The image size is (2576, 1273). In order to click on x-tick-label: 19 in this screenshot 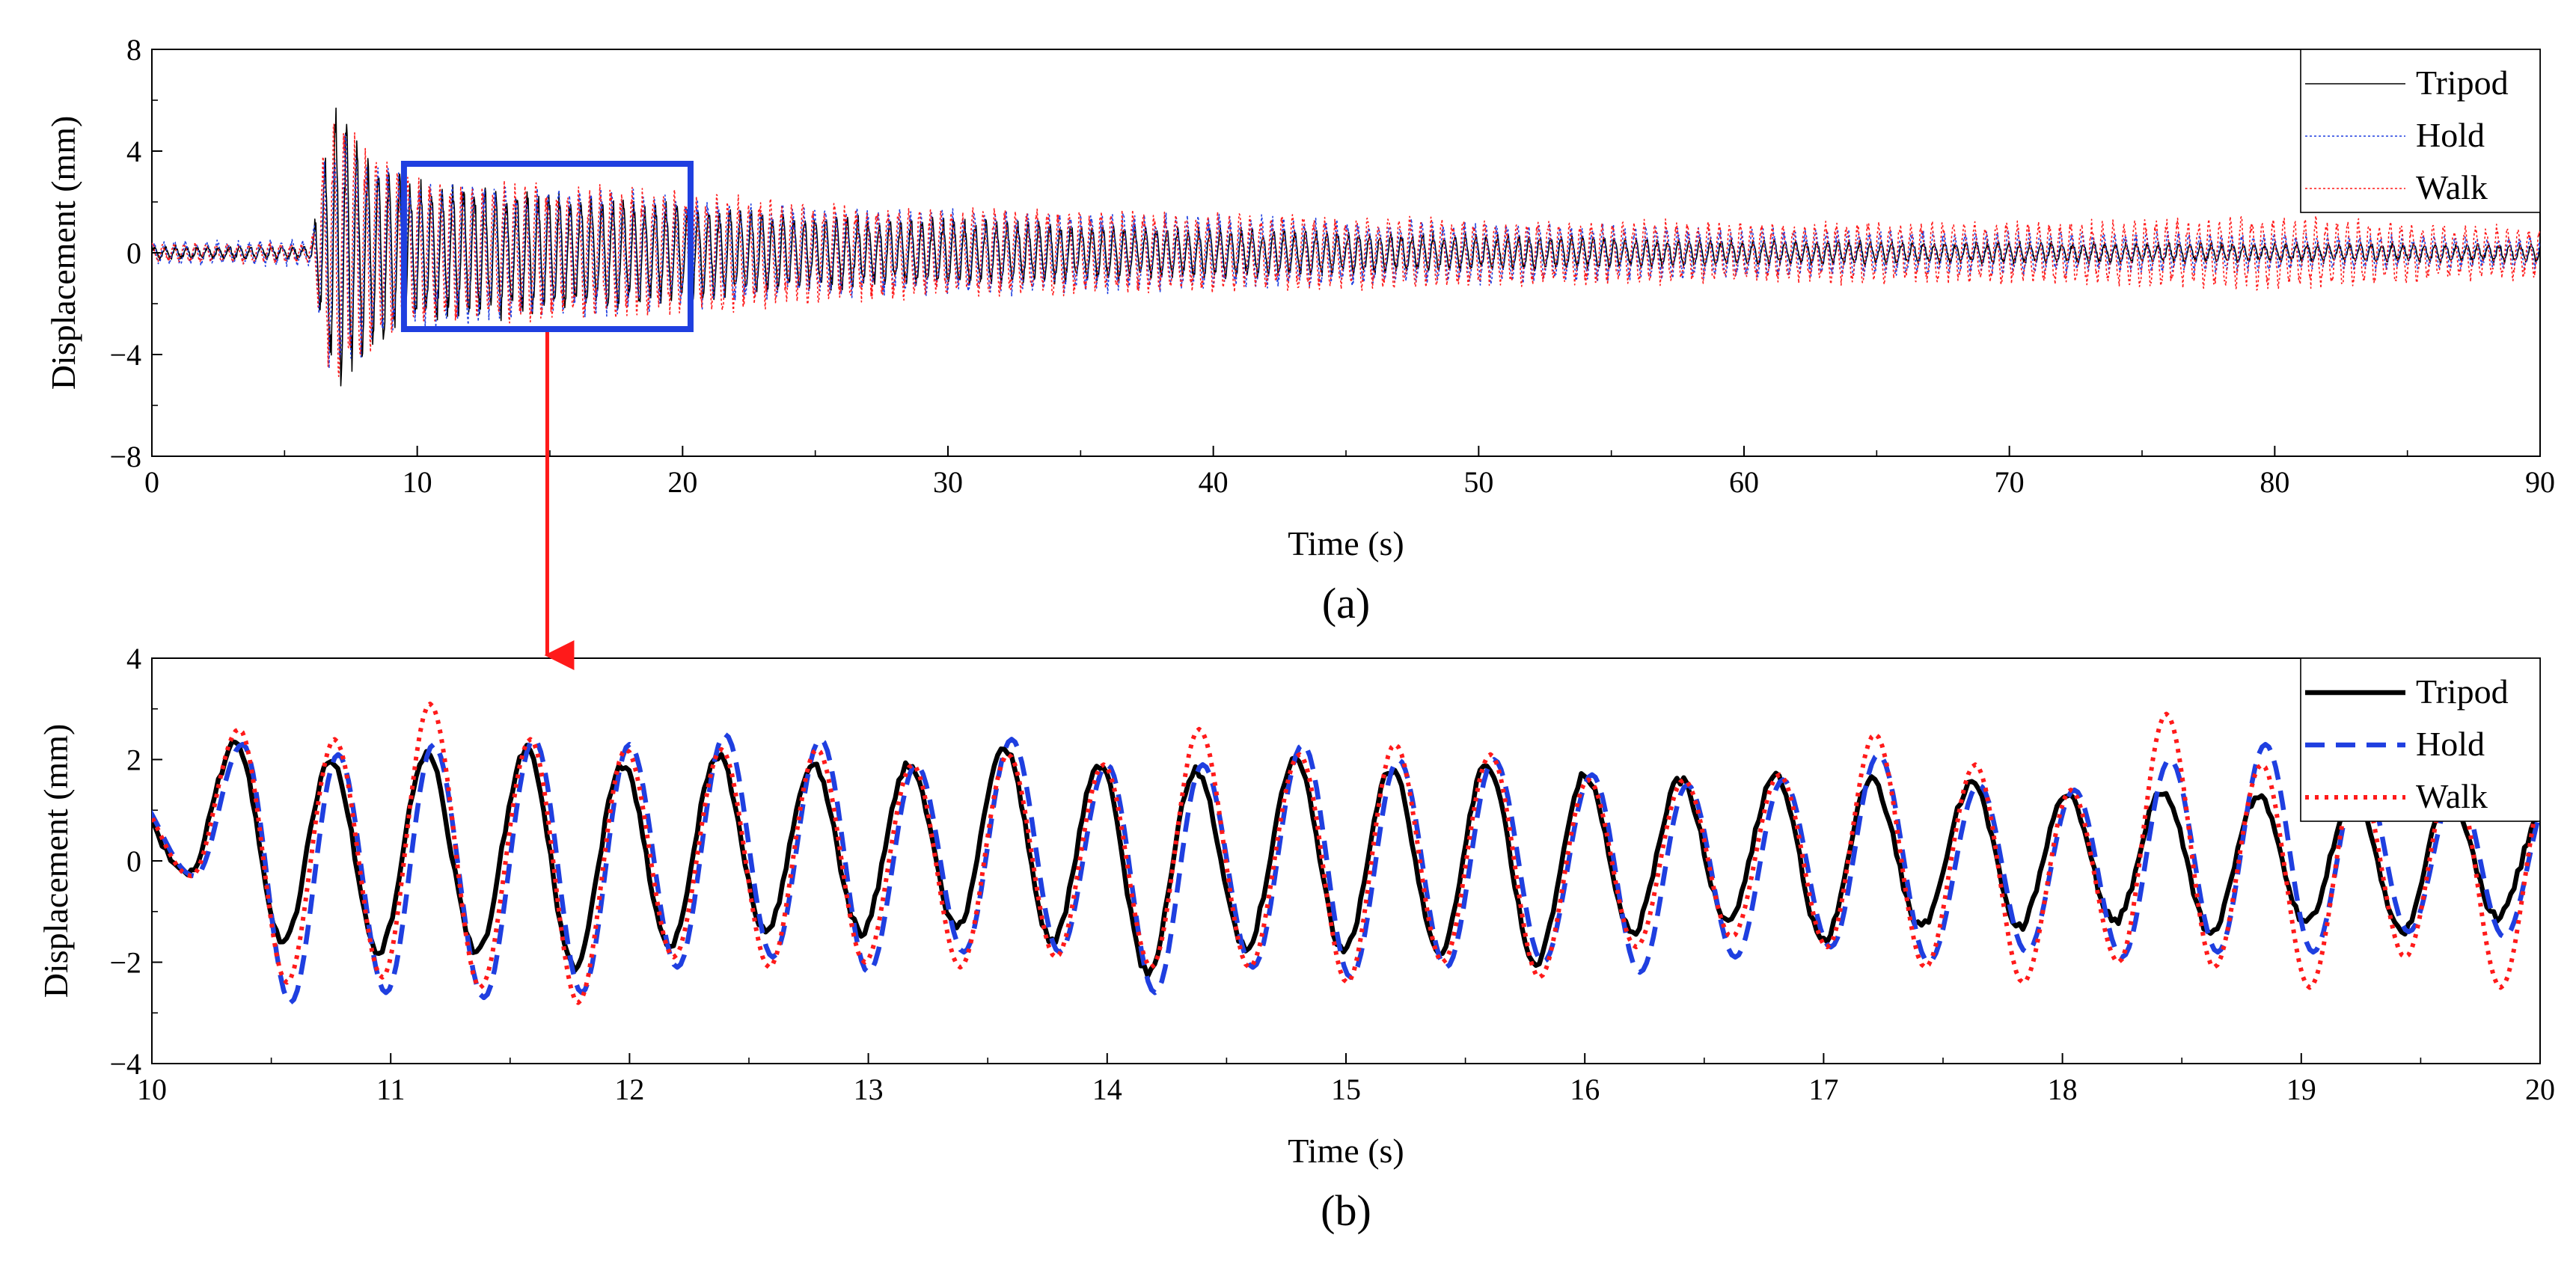, I will do `click(2301, 1089)`.